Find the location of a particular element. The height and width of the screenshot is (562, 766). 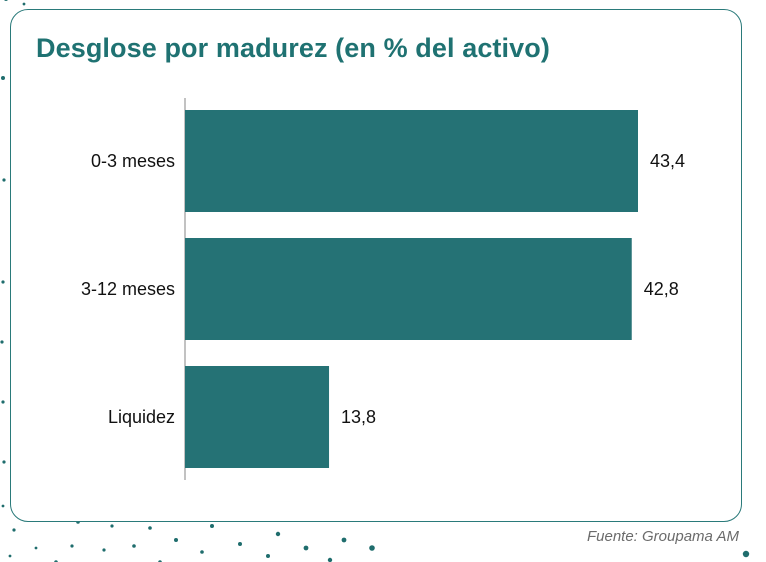

data-label: 42,8 is located at coordinates (661, 289).